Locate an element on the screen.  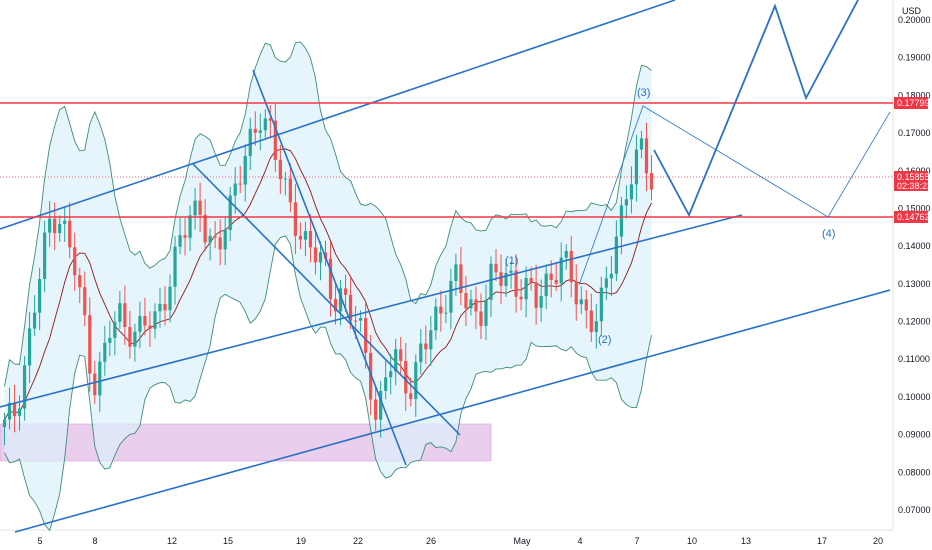
projection-bold-path is located at coordinates (756, 109).